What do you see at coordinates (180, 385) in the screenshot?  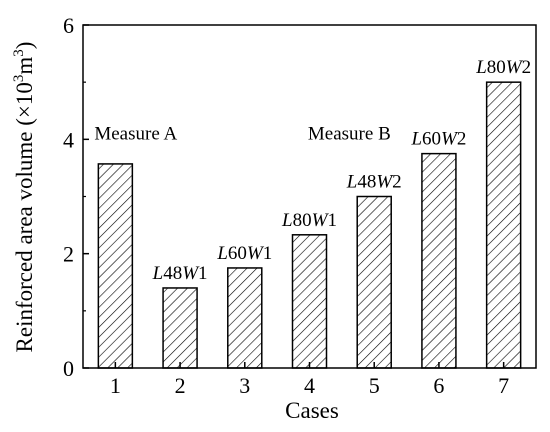 I see `x-tick-label-2: 2` at bounding box center [180, 385].